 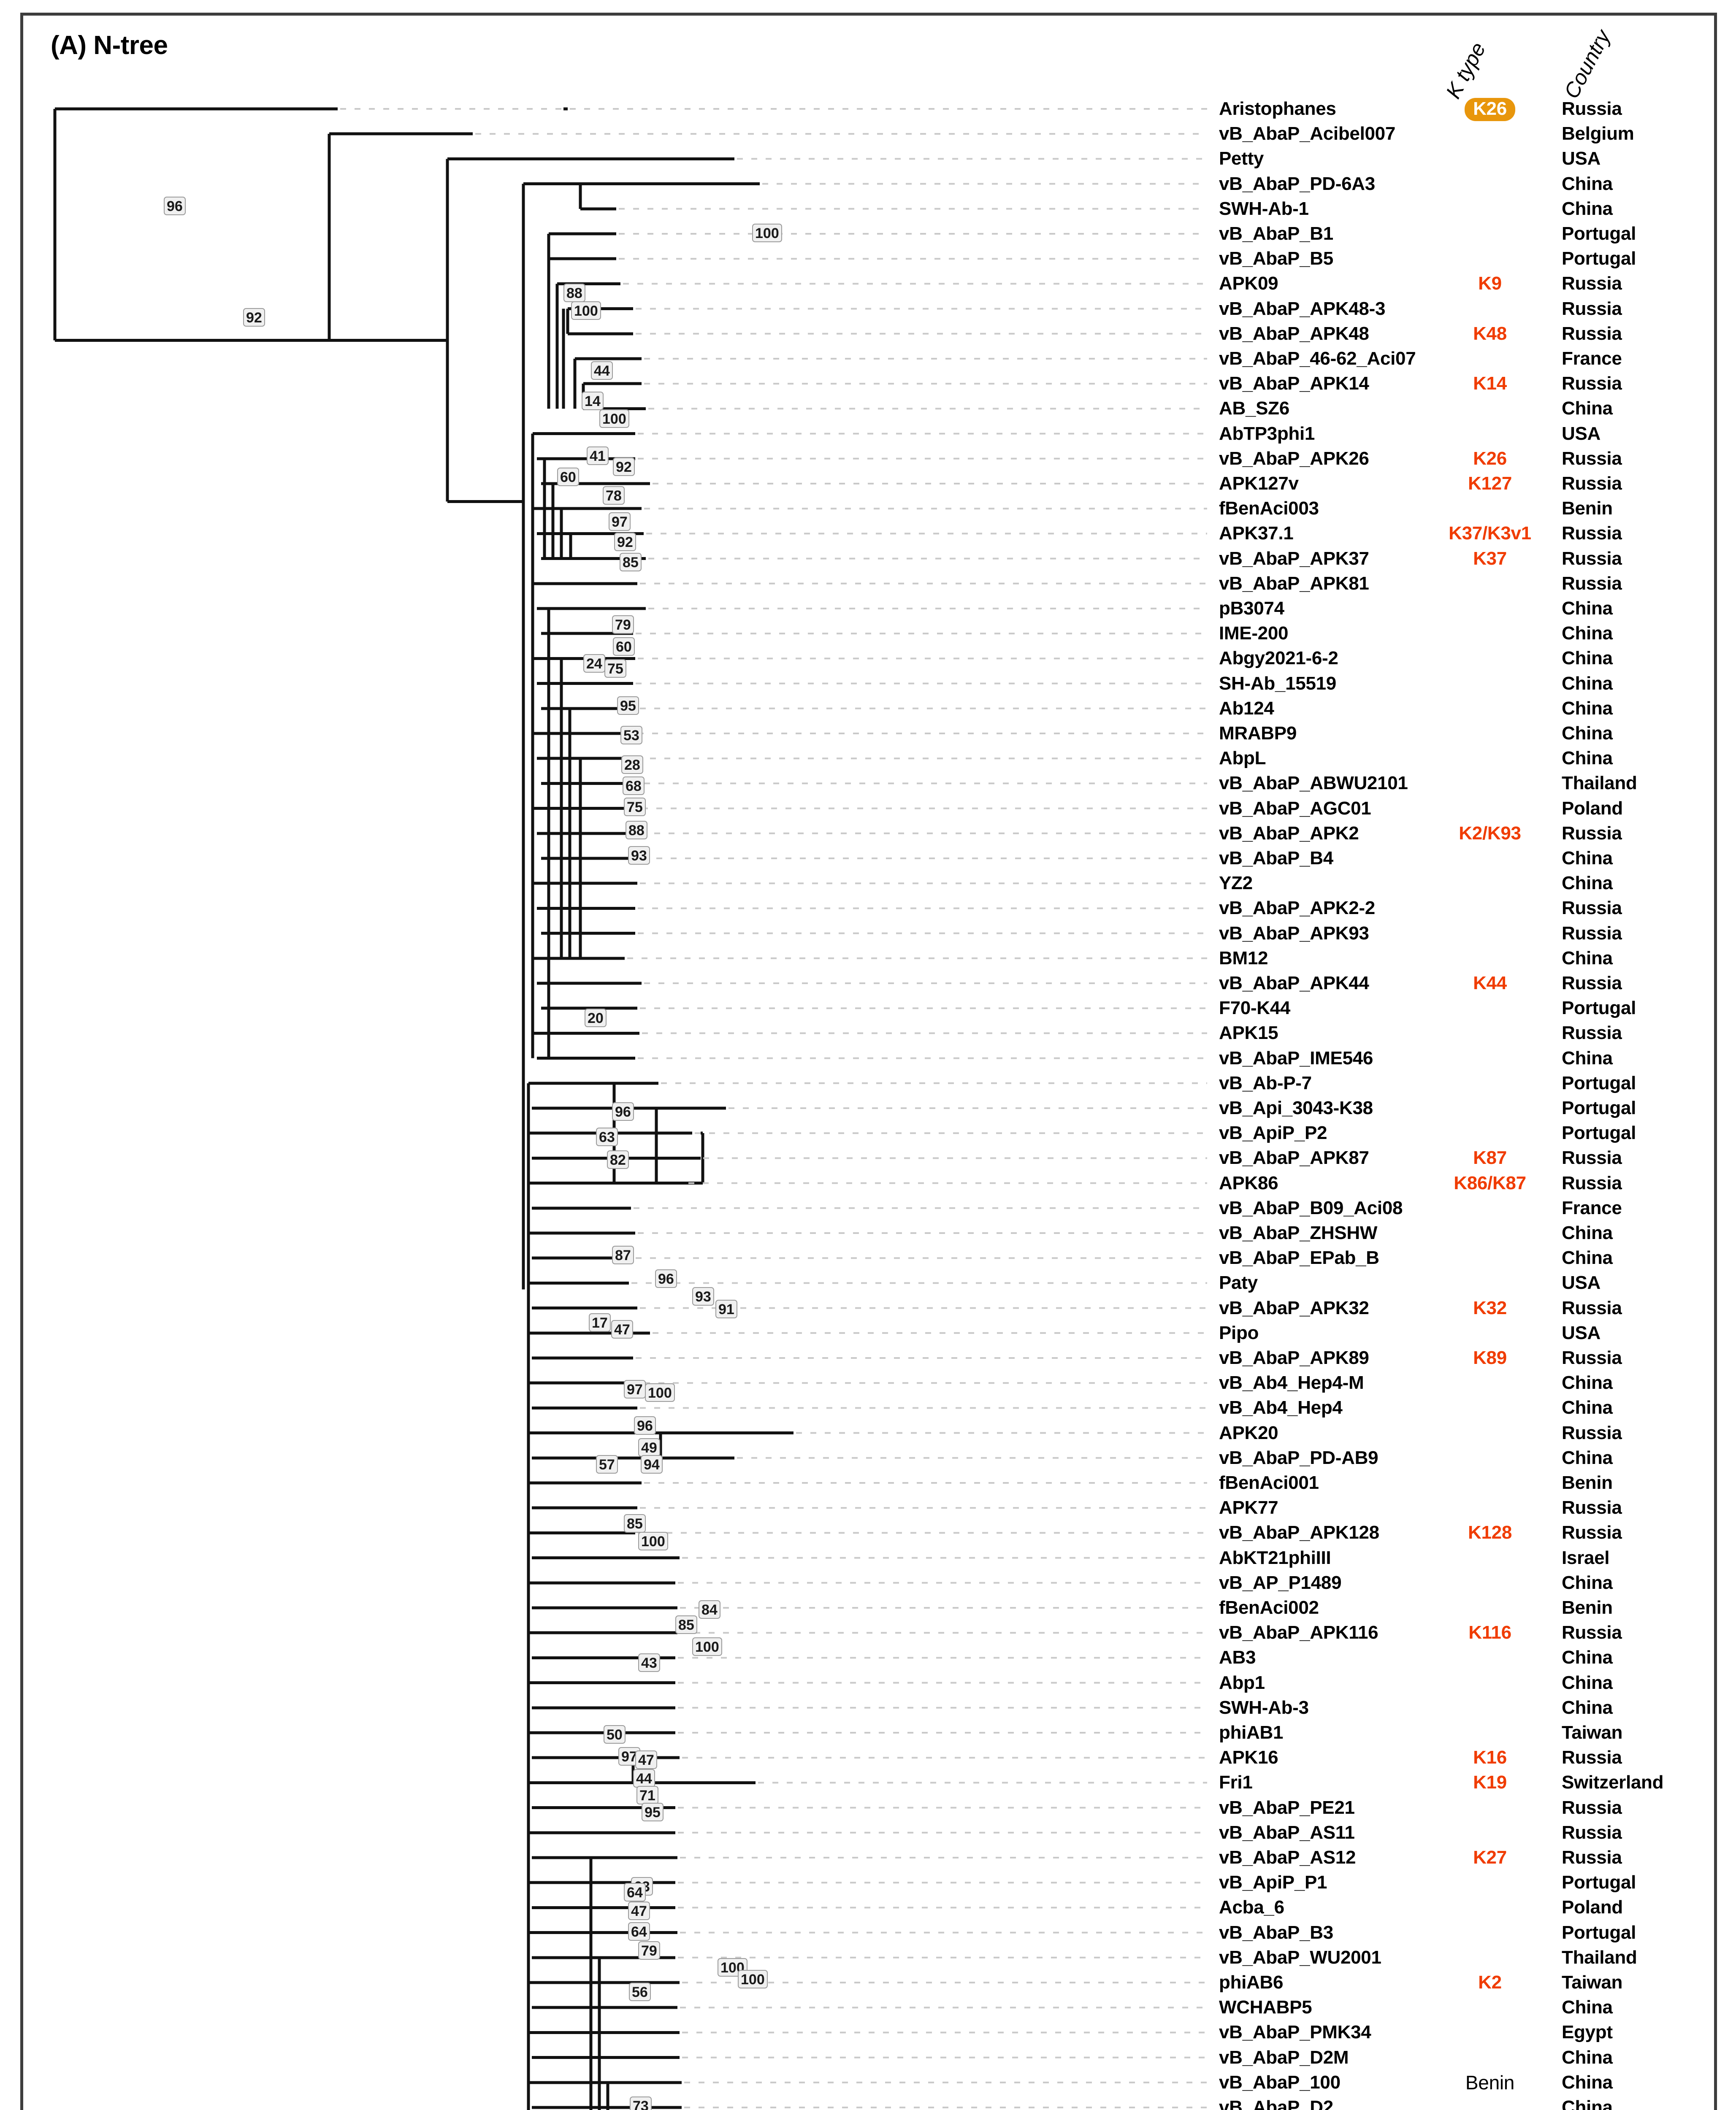 What do you see at coordinates (641, 2103) in the screenshot?
I see `bootstrap-value: 73` at bounding box center [641, 2103].